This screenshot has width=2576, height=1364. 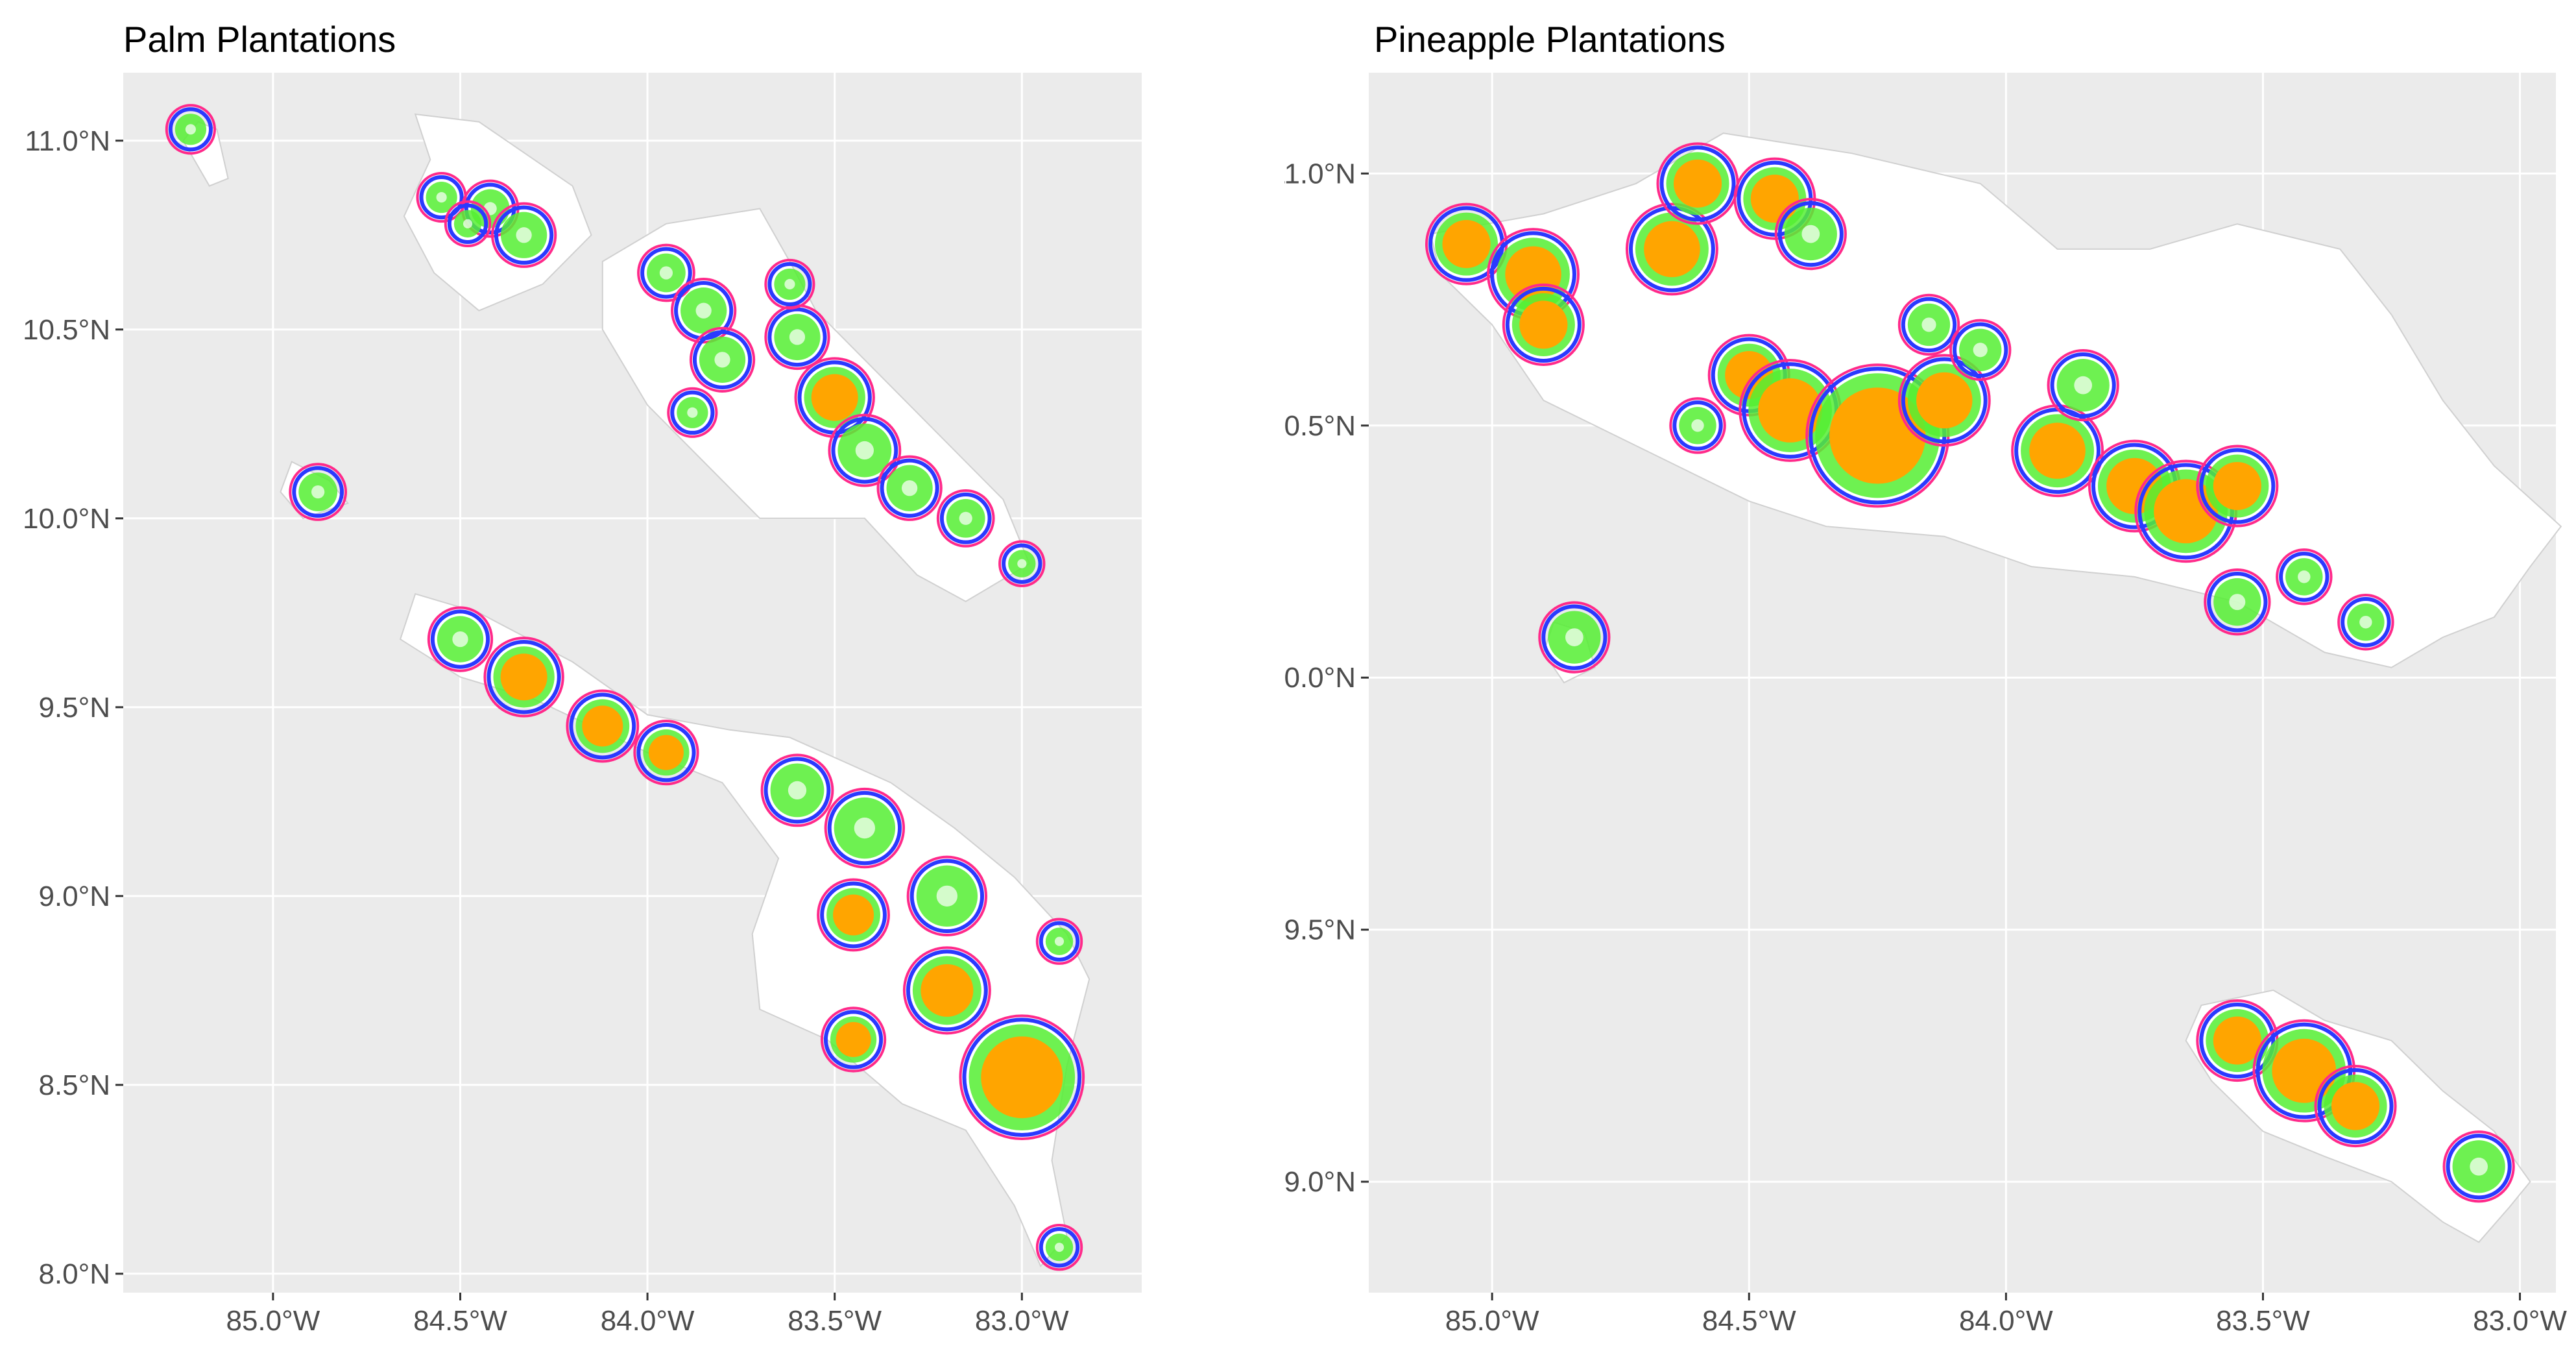 I want to click on y-tick-label: 9.5°N, so click(x=1320, y=930).